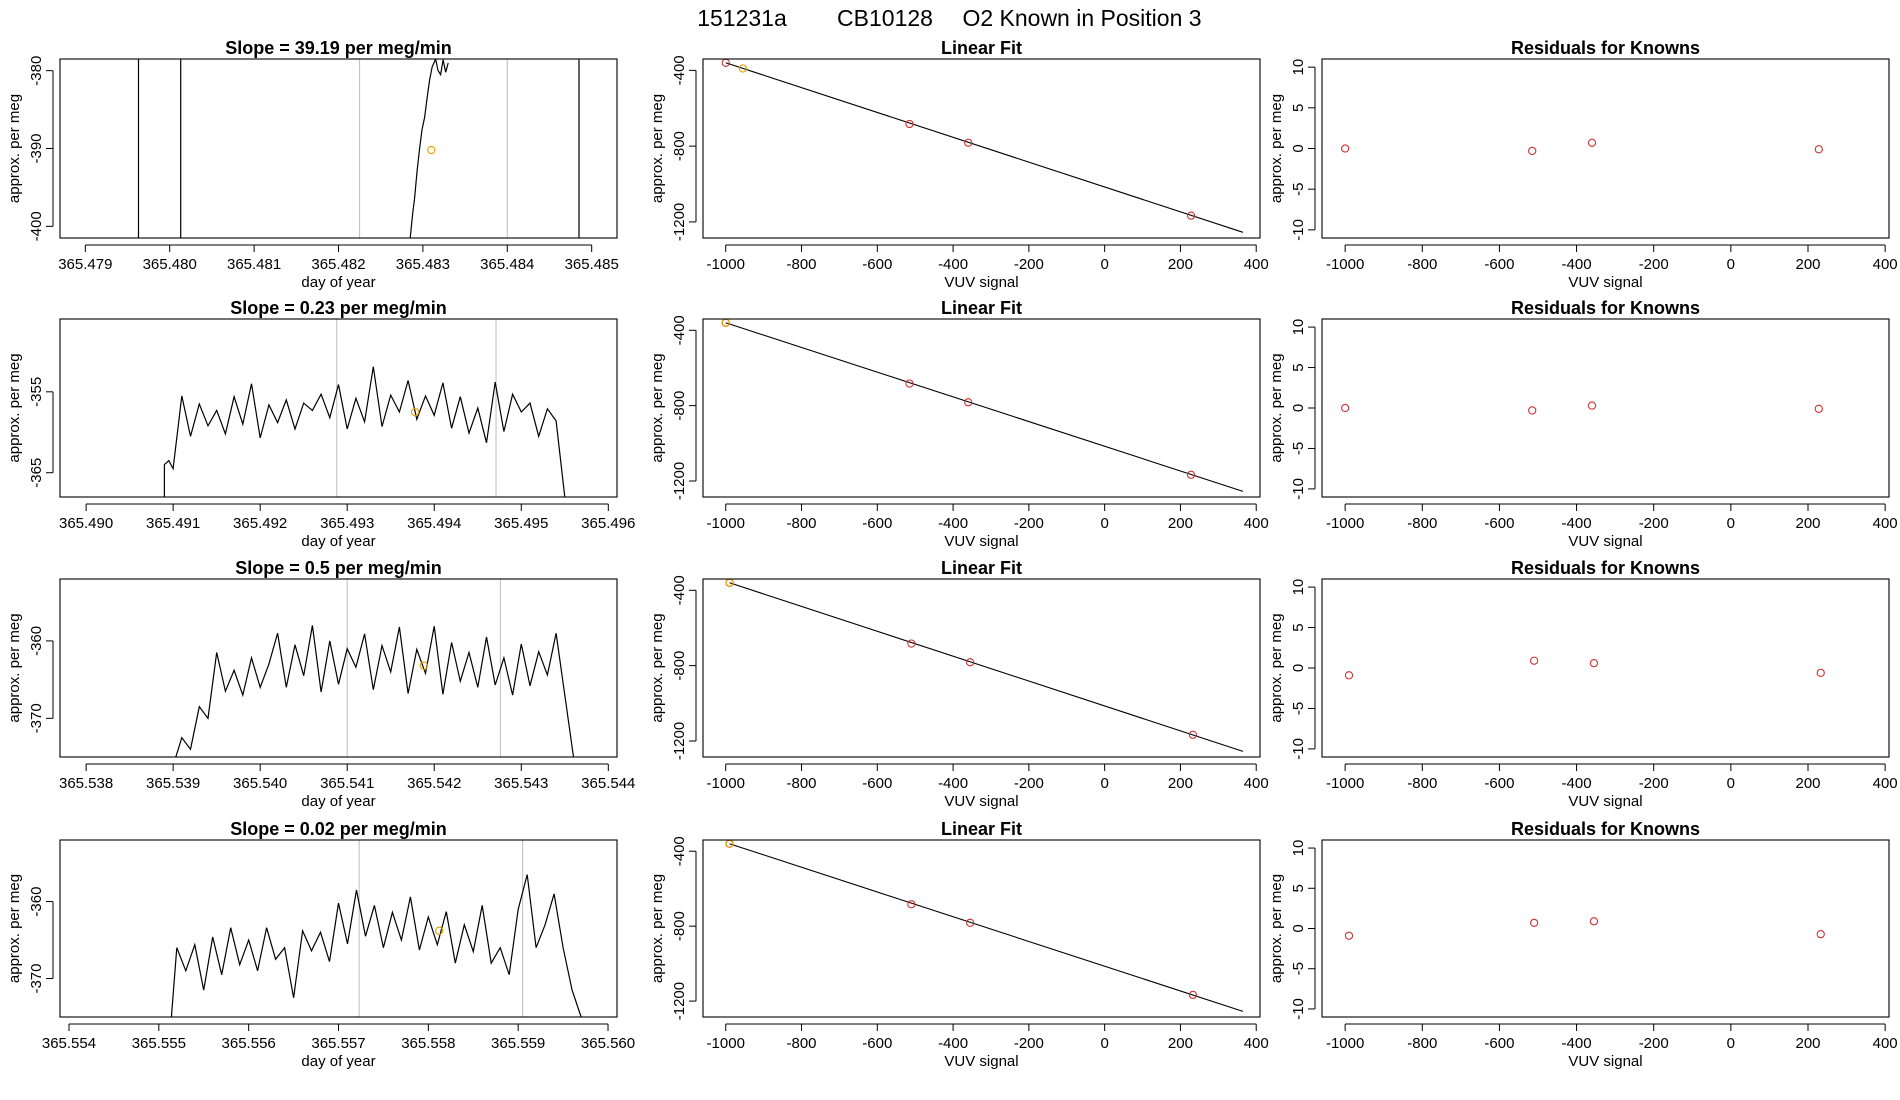  I want to click on figure-title-position: O2 Known in Position 3, so click(1081, 18).